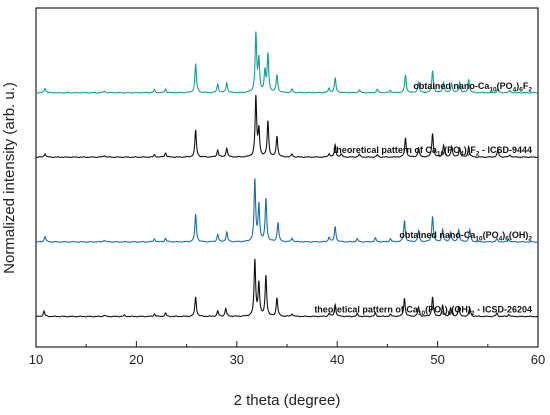 The width and height of the screenshot is (550, 415). I want to click on x-tick-label: 40, so click(337, 359).